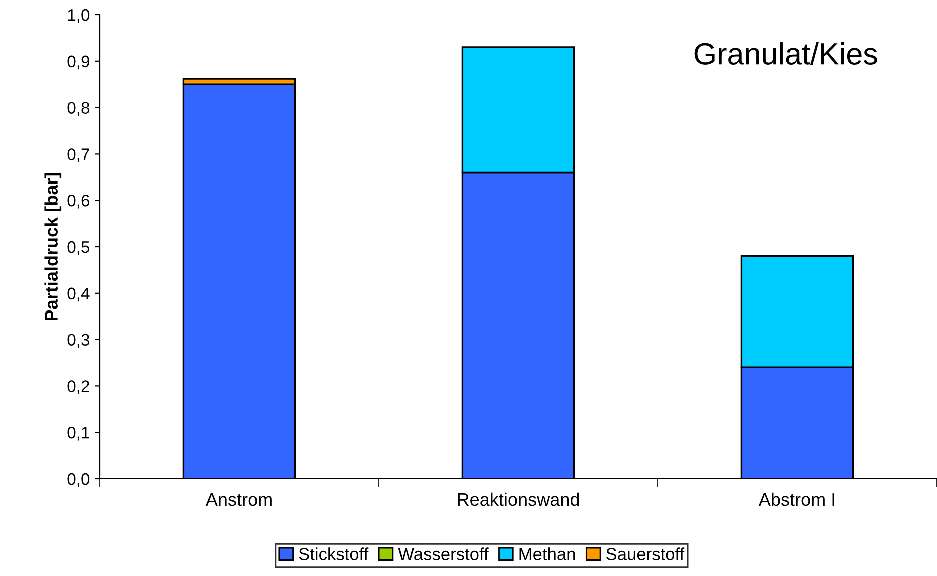 Image resolution: width=937 pixels, height=576 pixels. I want to click on y-tick-label: 0,2, so click(79, 387).